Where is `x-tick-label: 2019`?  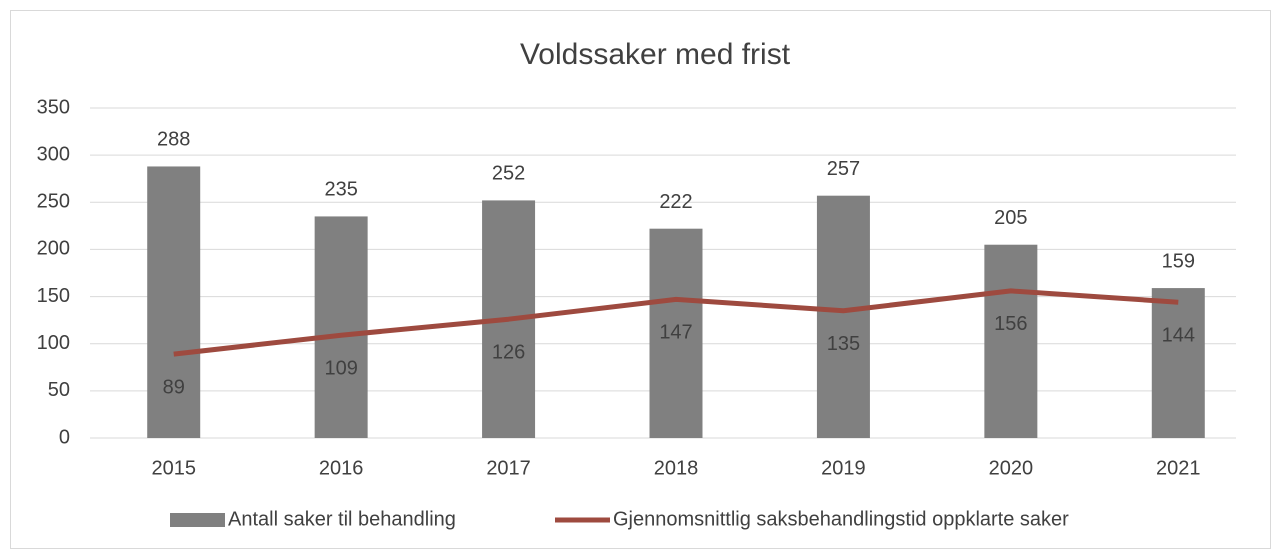 x-tick-label: 2019 is located at coordinates (843, 468).